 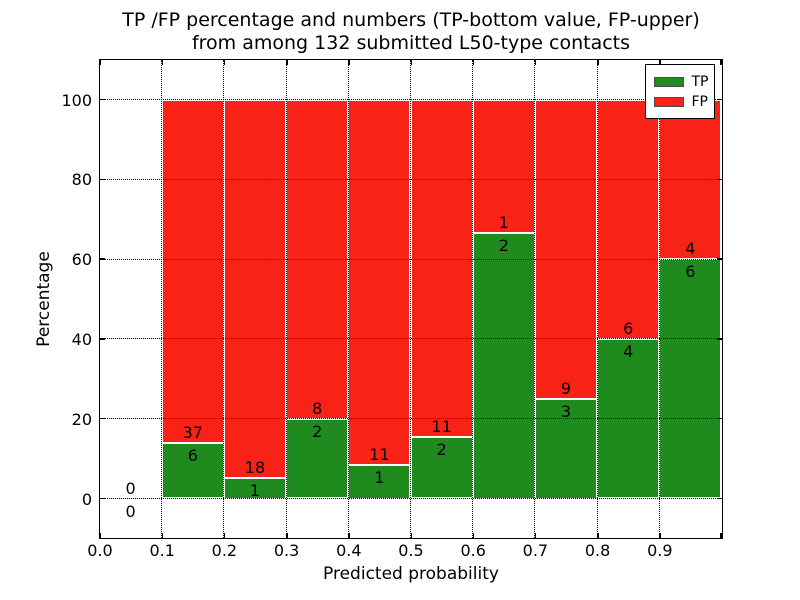 I want to click on x-tick-label: 0.3, so click(x=286, y=550).